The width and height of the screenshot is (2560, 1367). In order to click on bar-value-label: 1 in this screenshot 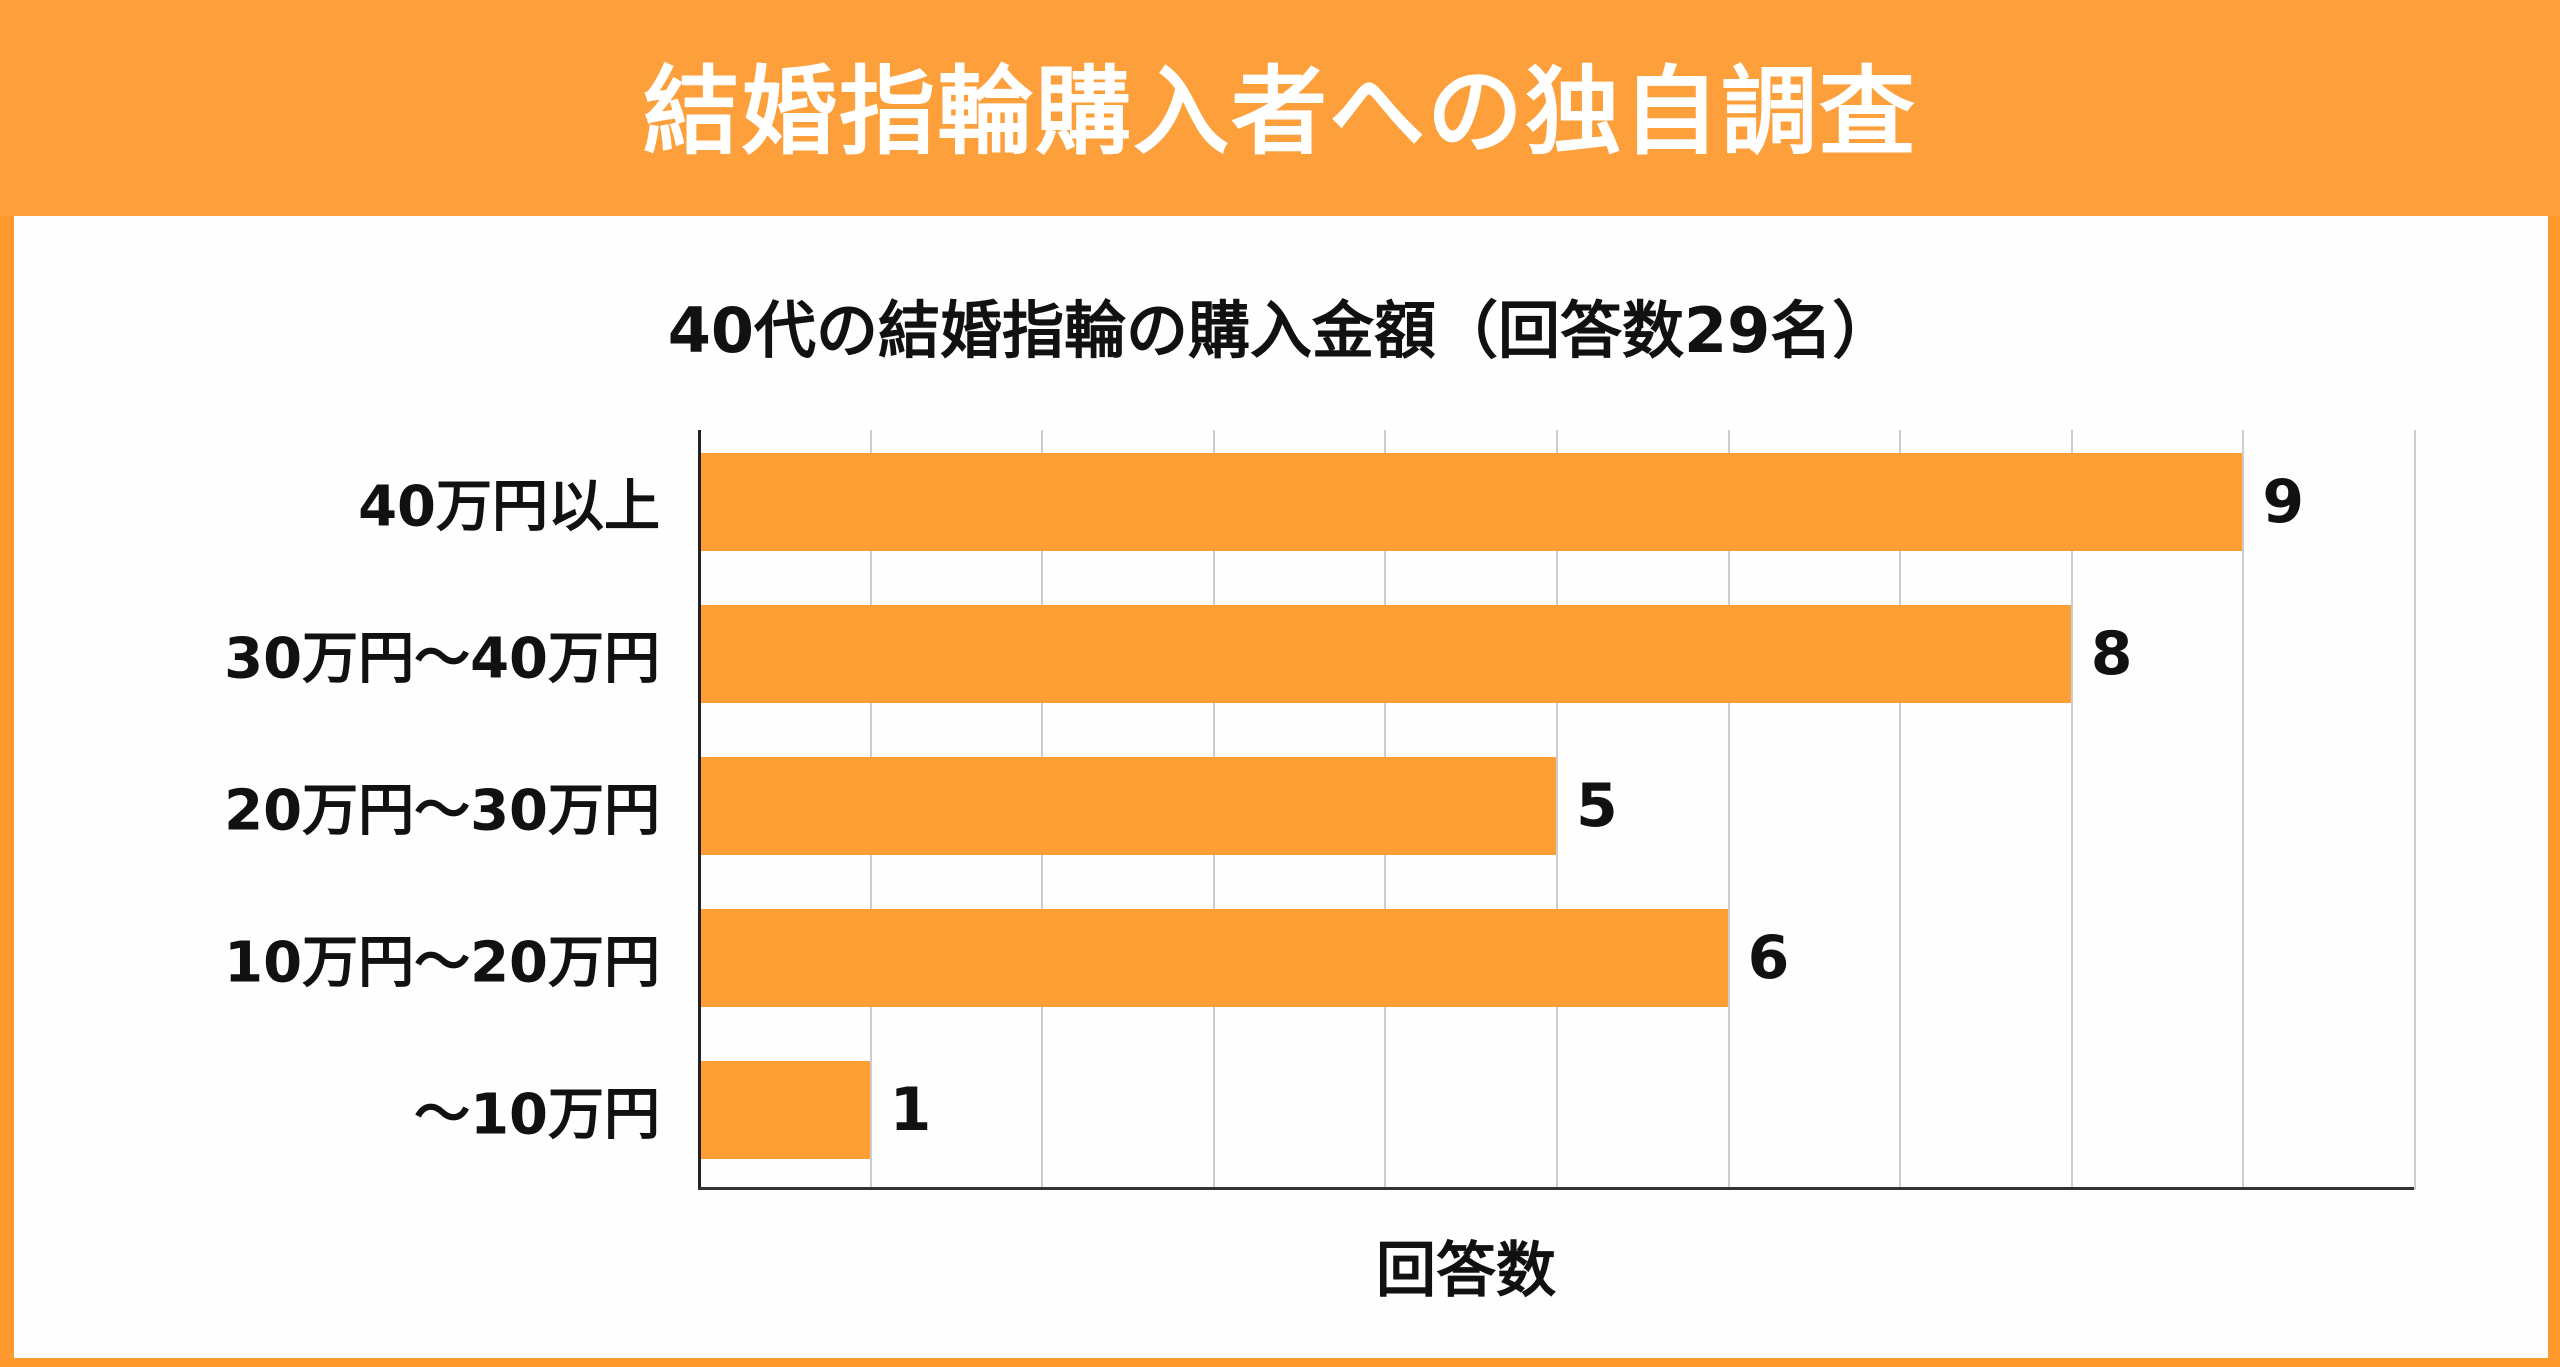, I will do `click(910, 1110)`.